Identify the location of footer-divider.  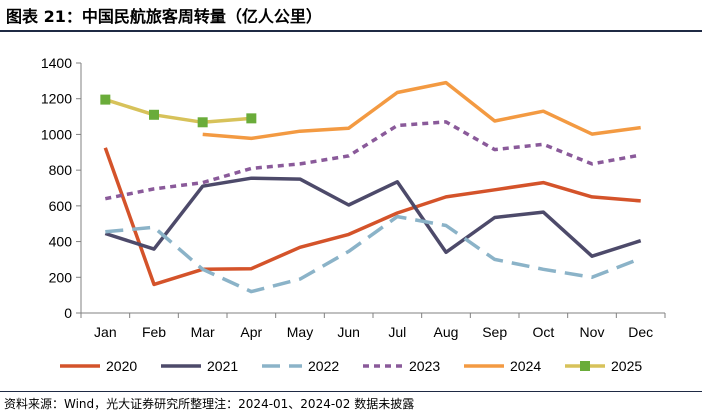
(351, 391).